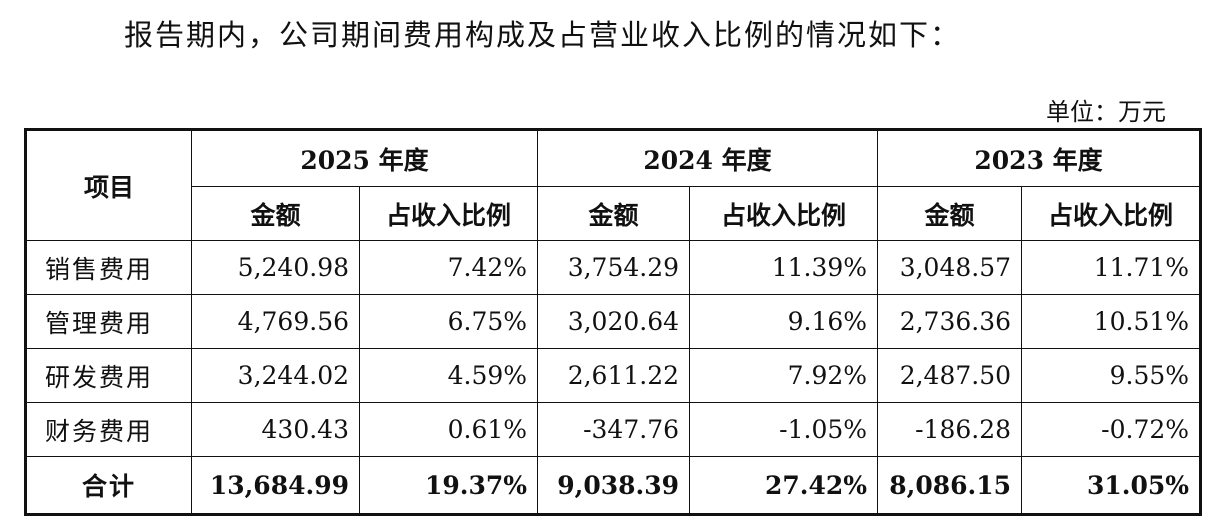 Image resolution: width=1232 pixels, height=530 pixels. I want to click on total-amount-cell: 13,684.99, so click(275, 485).